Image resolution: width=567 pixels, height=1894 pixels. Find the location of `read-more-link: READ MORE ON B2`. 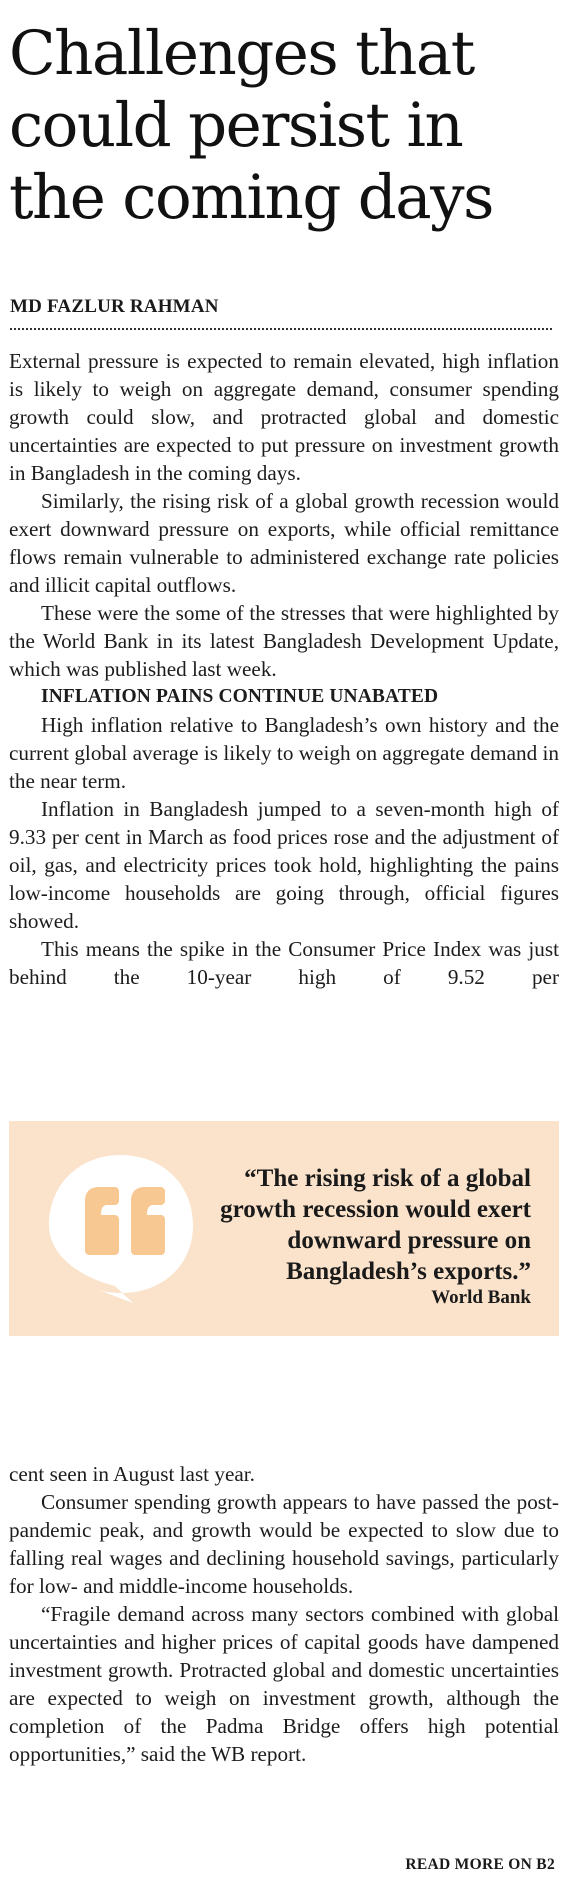

read-more-link: READ MORE ON B2 is located at coordinates (480, 1864).